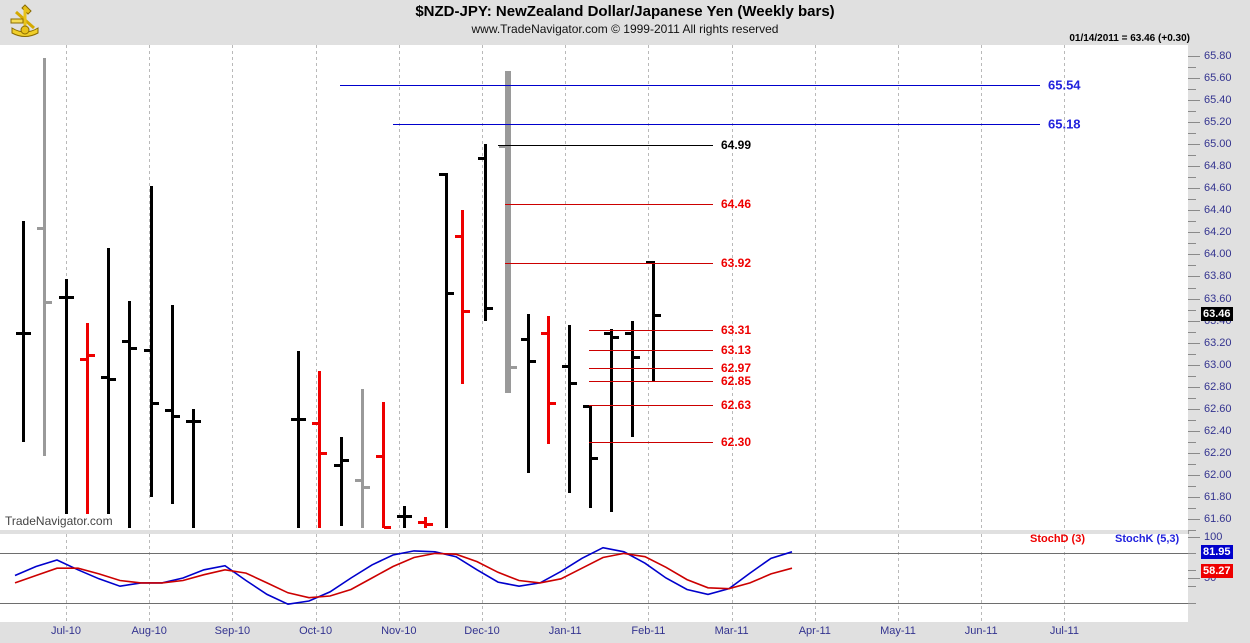 This screenshot has width=1250, height=643. Describe the element at coordinates (1217, 313) in the screenshot. I see `current-price-badge: 63.46` at that location.